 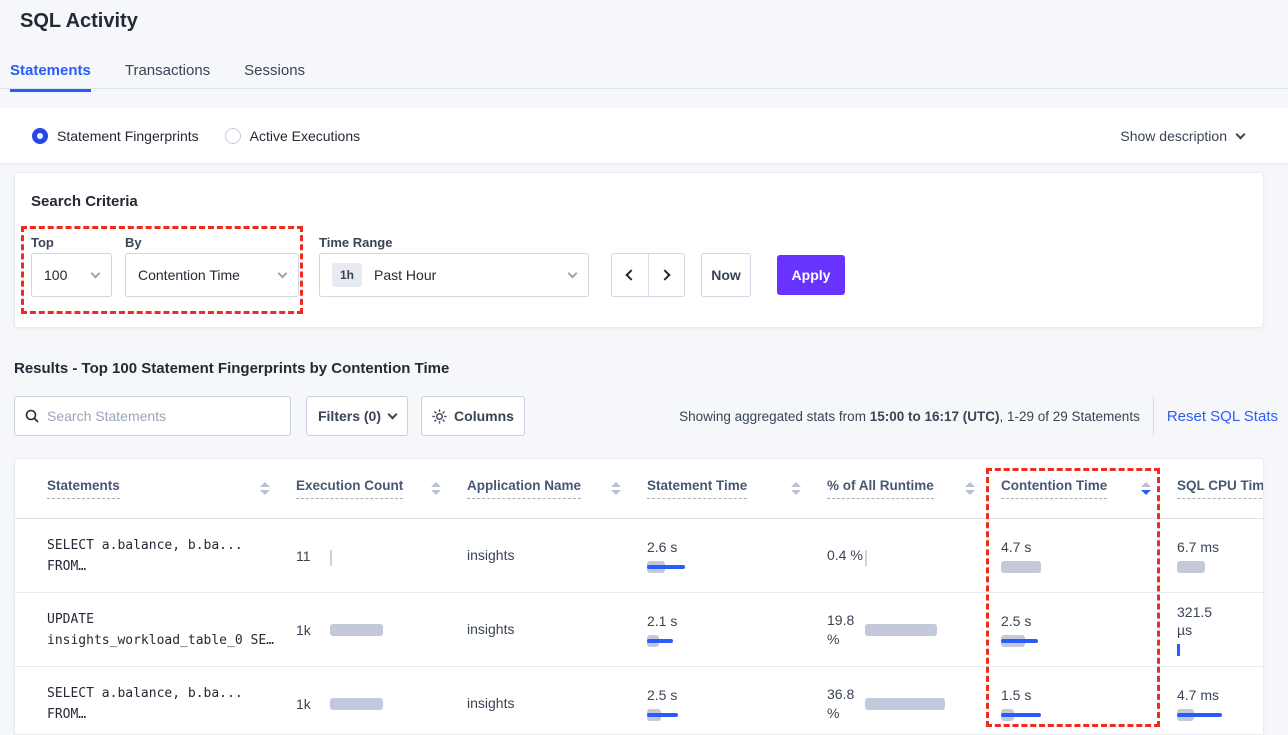 I want to click on columns-button-label: Columns, so click(x=484, y=416).